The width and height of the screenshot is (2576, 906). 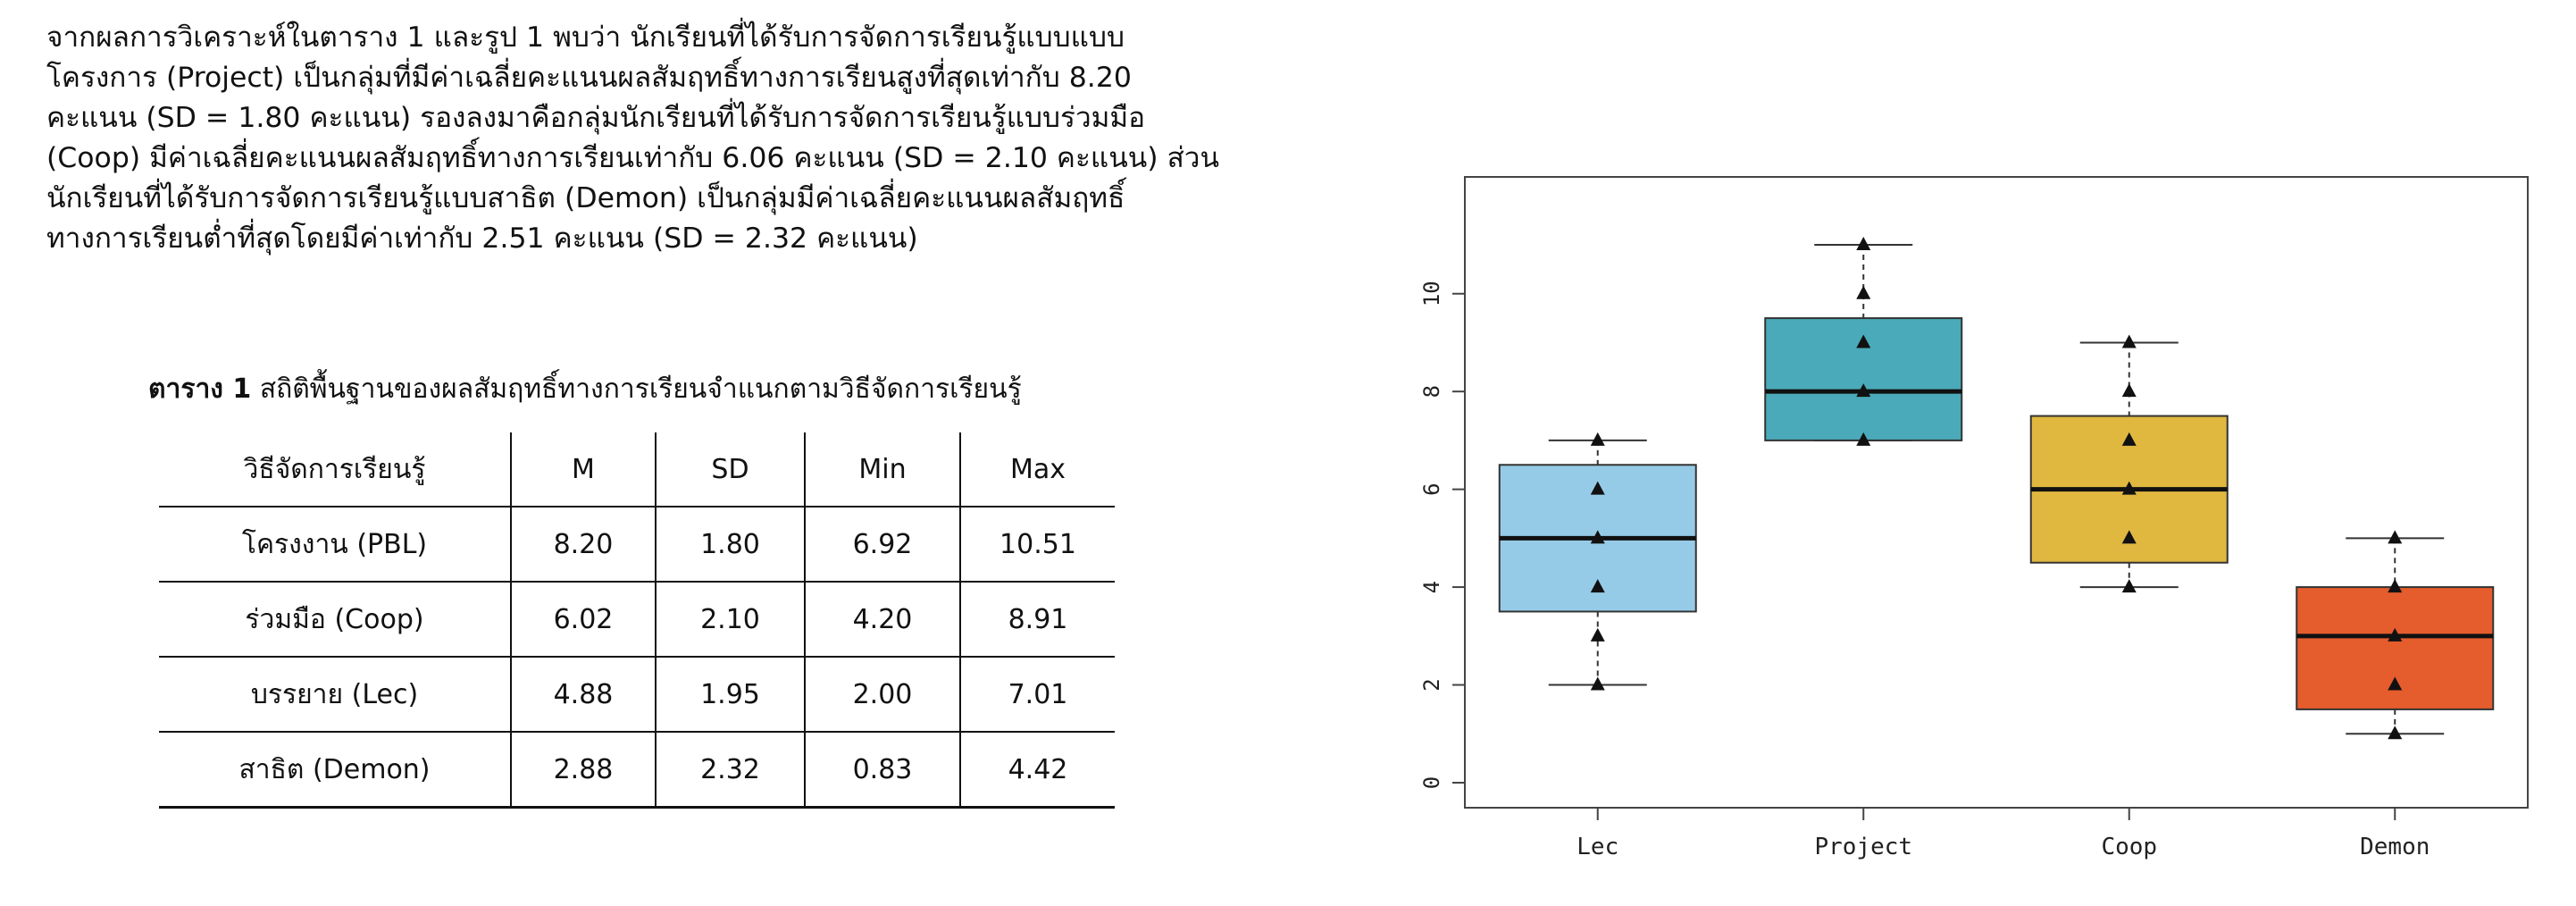 What do you see at coordinates (336, 545) in the screenshot?
I see `table-cell: โครงงาน (PBL)` at bounding box center [336, 545].